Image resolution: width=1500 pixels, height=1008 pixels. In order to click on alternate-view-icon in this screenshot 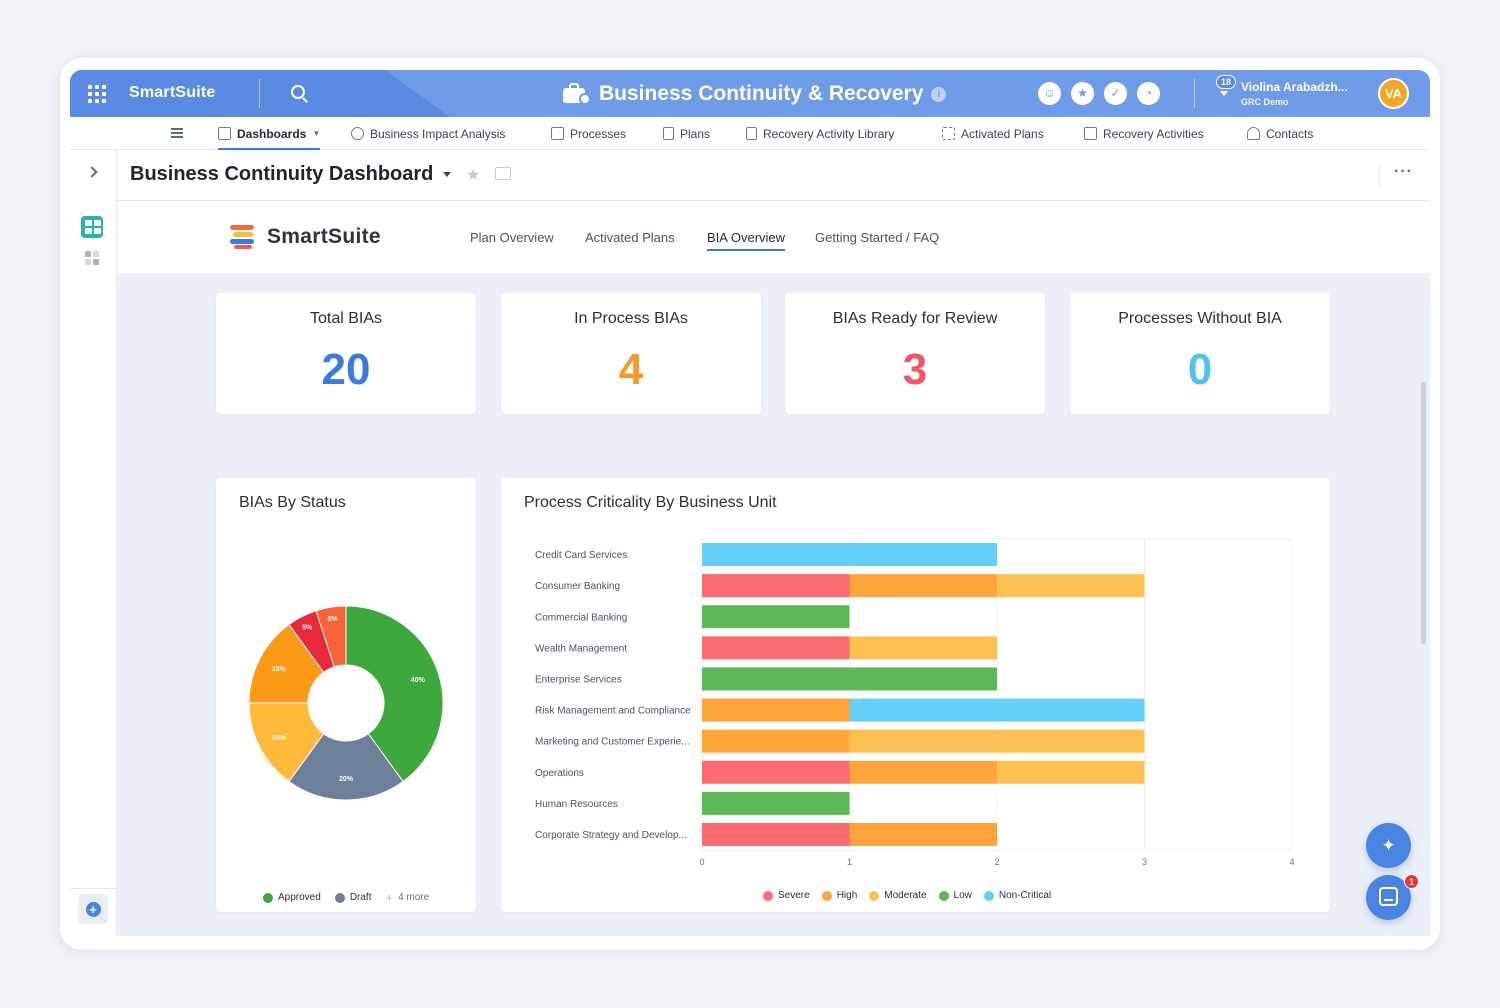, I will do `click(92, 258)`.